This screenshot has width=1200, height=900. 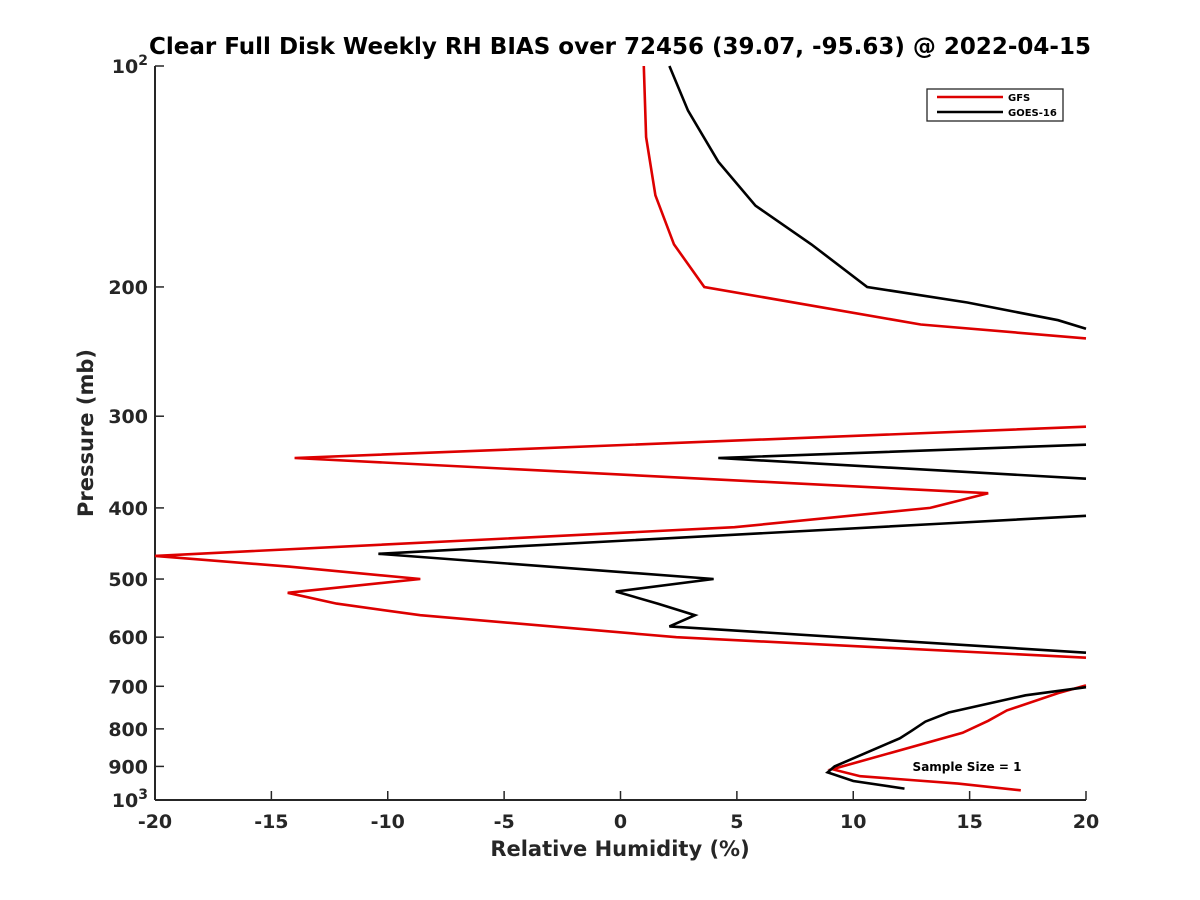 What do you see at coordinates (271, 822) in the screenshot?
I see `x-tick-label: -15` at bounding box center [271, 822].